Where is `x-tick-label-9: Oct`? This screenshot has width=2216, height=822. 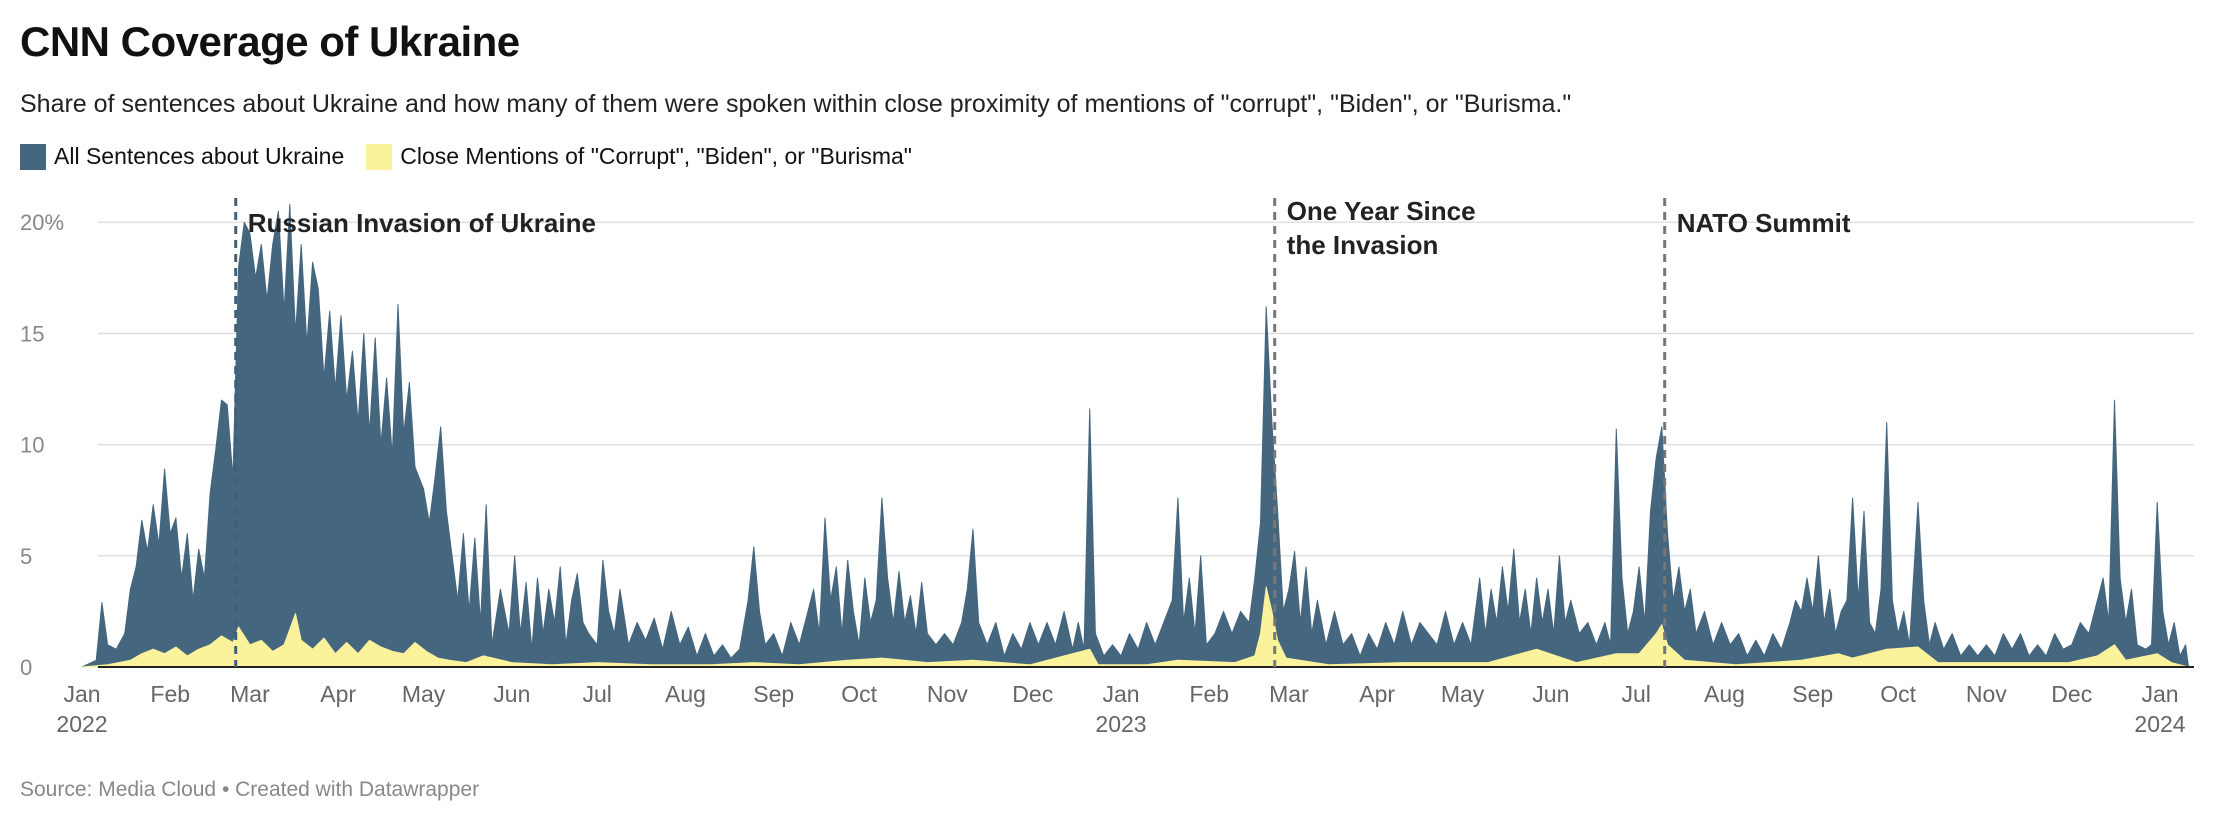 x-tick-label-9: Oct is located at coordinates (859, 694).